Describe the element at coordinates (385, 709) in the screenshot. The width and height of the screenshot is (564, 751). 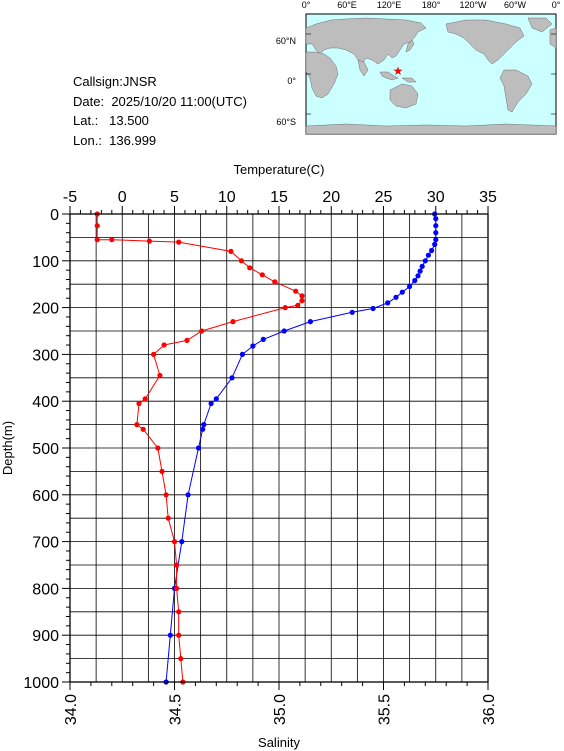
I see `salinity-tick-label: 35.5` at that location.